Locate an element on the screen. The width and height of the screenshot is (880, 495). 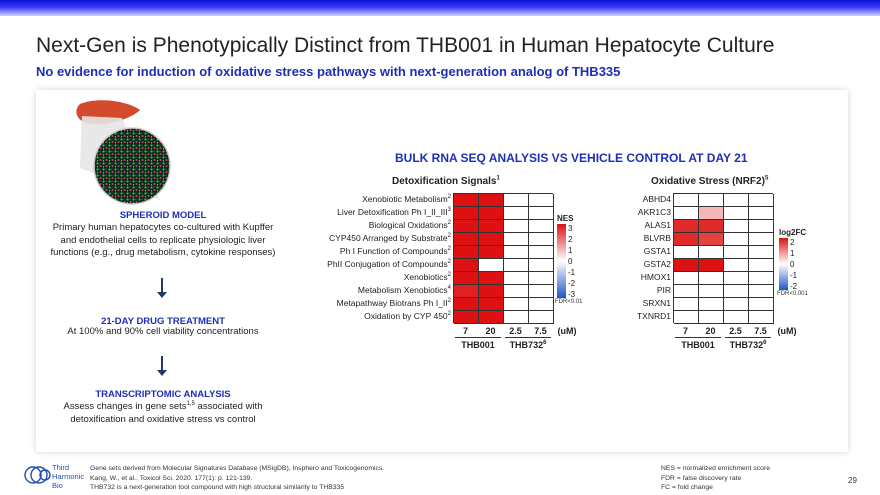
ox-row-label: HMOX1 is located at coordinates (656, 277).